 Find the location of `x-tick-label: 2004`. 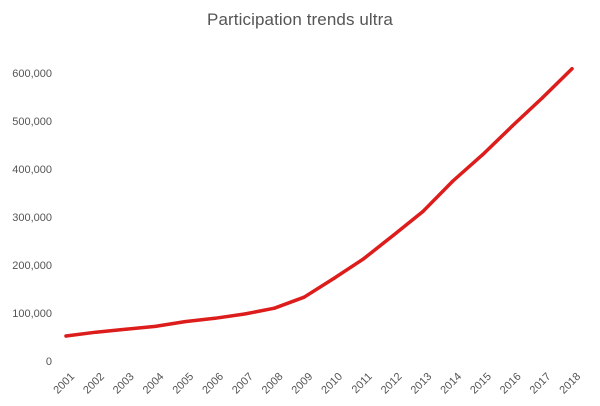

x-tick-label: 2004 is located at coordinates (154, 384).